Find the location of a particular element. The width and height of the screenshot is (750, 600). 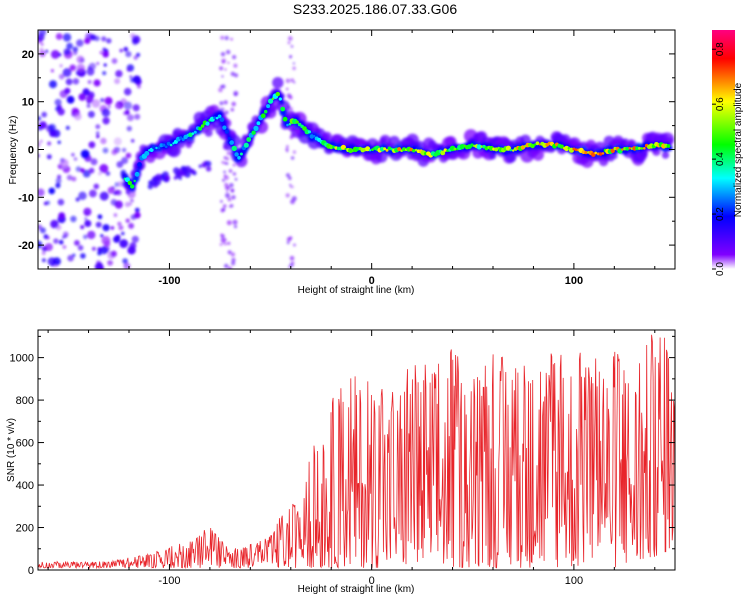

x-tick-label: 100 is located at coordinates (574, 281).